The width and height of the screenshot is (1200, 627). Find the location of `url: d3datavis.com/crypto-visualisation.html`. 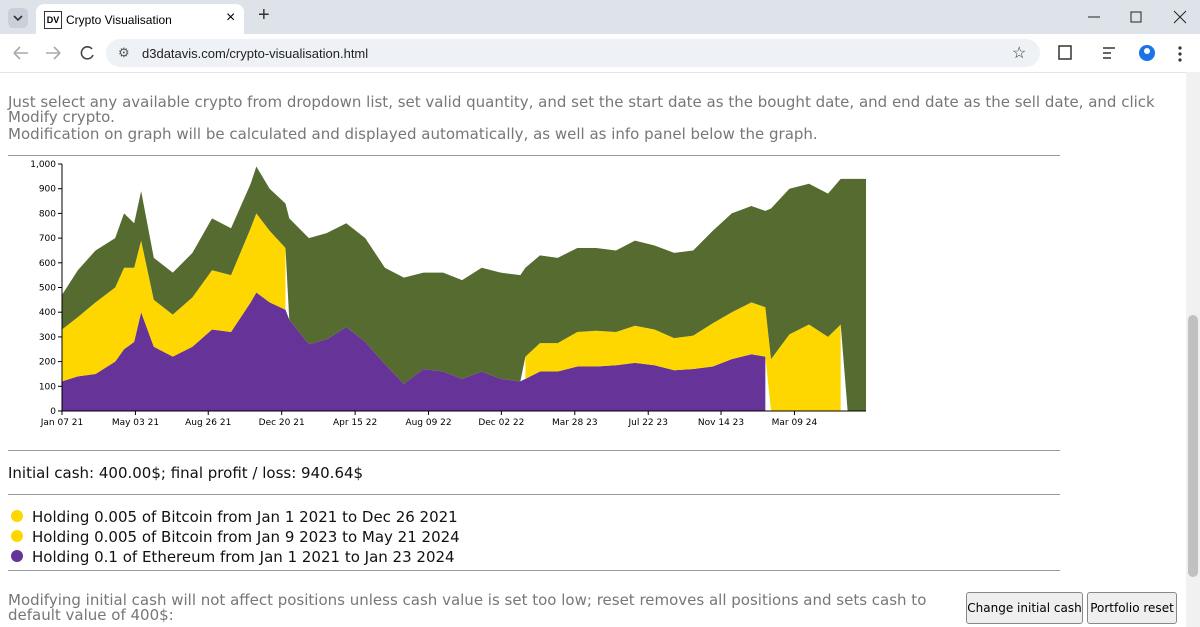

url: d3datavis.com/crypto-visualisation.html is located at coordinates (255, 53).